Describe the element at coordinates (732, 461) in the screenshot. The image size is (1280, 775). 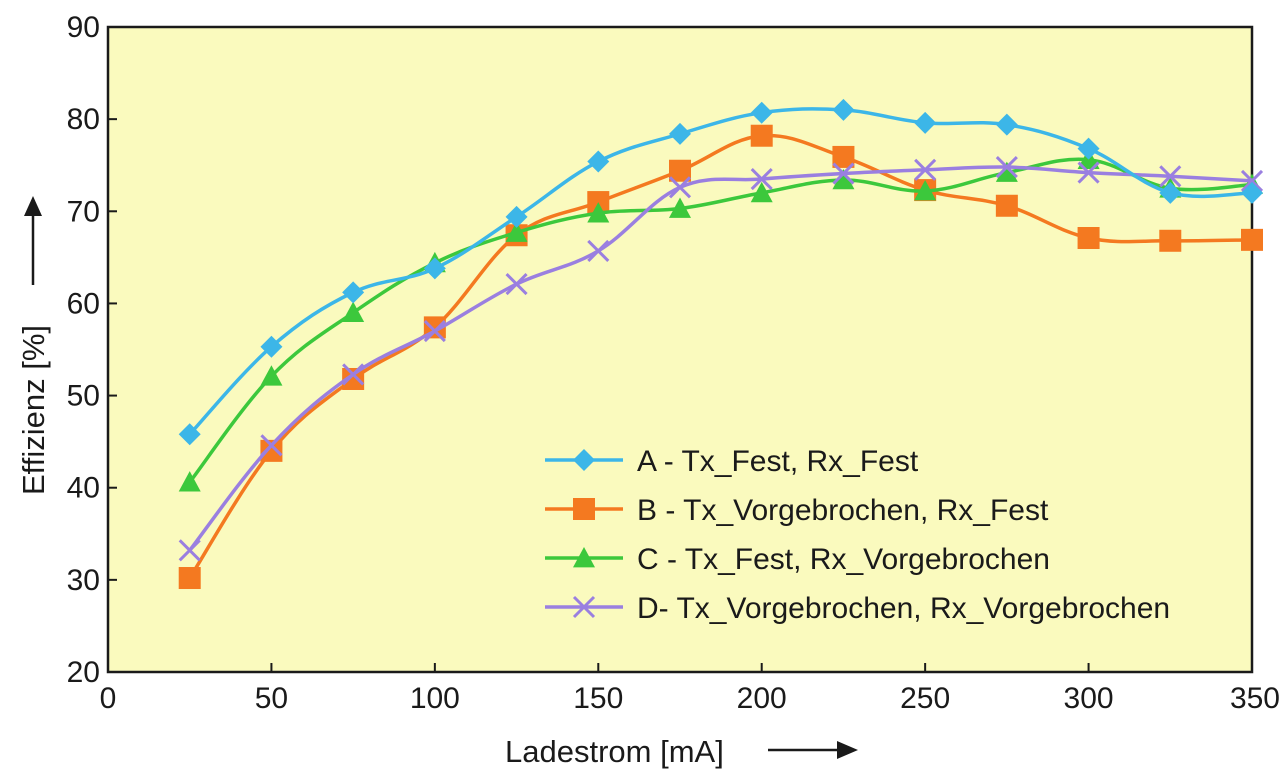
I see `legend-item: A - Tx_Fest, Rx_Fest` at that location.